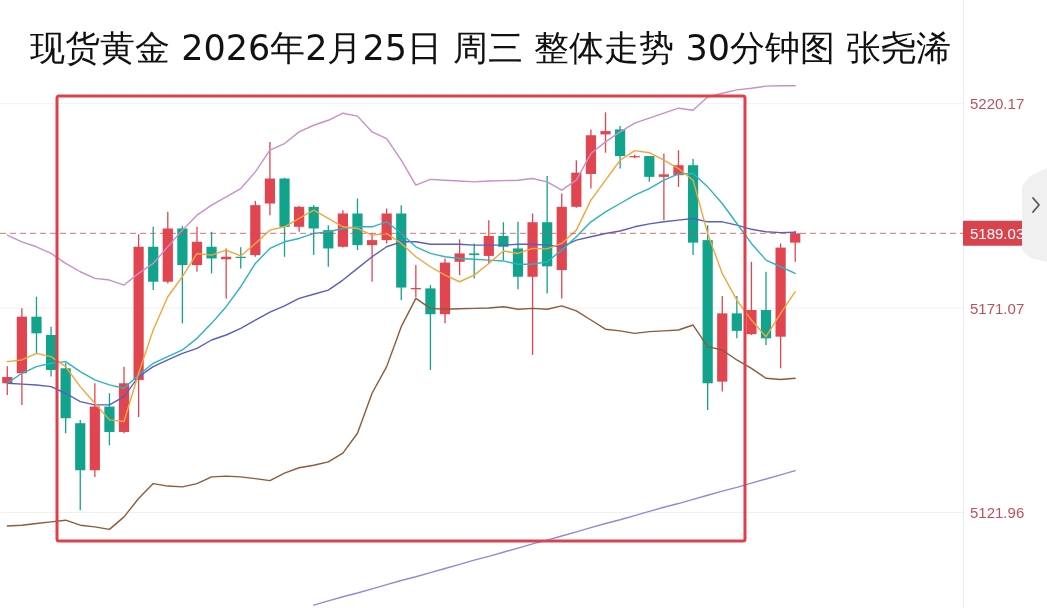 This screenshot has width=1047, height=608. What do you see at coordinates (997, 308) in the screenshot?
I see `y-tick-label: 5171.07` at bounding box center [997, 308].